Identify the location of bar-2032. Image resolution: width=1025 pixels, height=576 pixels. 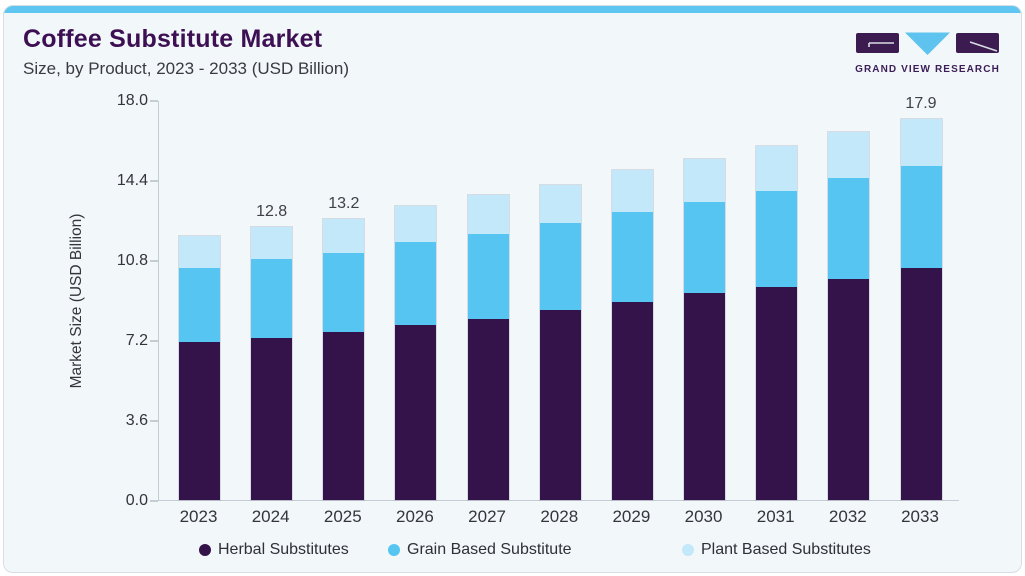
(849, 315).